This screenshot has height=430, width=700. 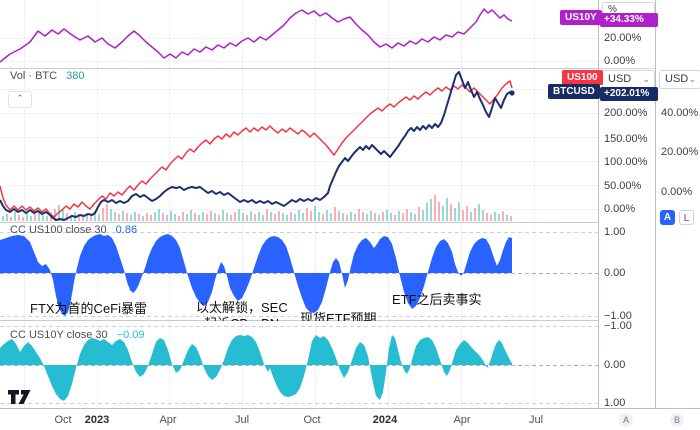 What do you see at coordinates (350, 419) in the screenshot?
I see `time-axis: A B Oct 2023 Apr Jul Oct 2024 Apr Jul` at bounding box center [350, 419].